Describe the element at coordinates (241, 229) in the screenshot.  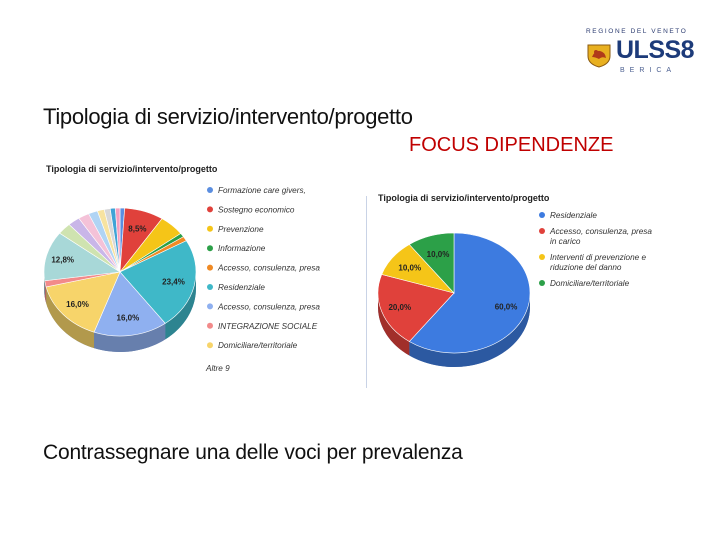
I see `legend-entry: Prevenzione` at that location.